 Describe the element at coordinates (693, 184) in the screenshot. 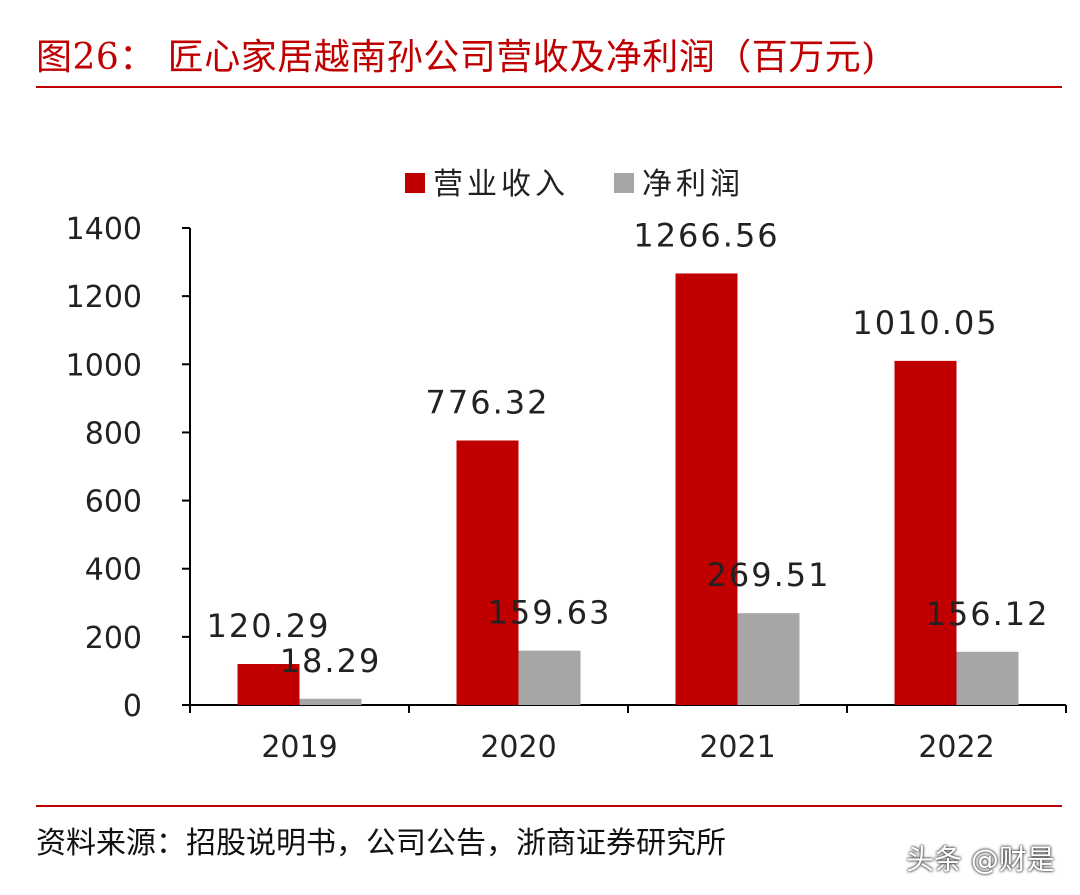

I see `legend-profit-label: 净利润` at that location.